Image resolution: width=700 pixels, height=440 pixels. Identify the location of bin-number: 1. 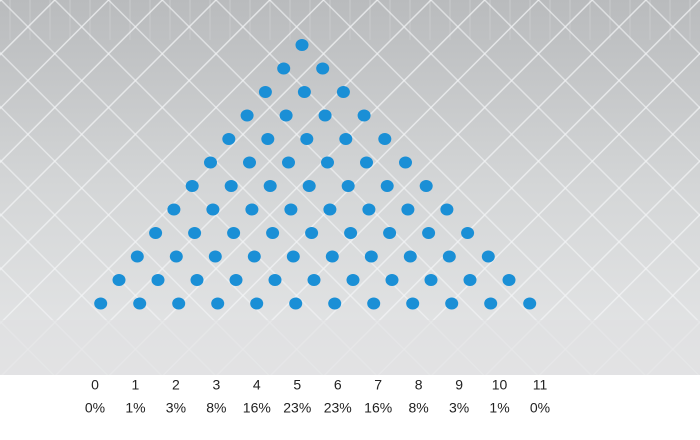
(136, 385).